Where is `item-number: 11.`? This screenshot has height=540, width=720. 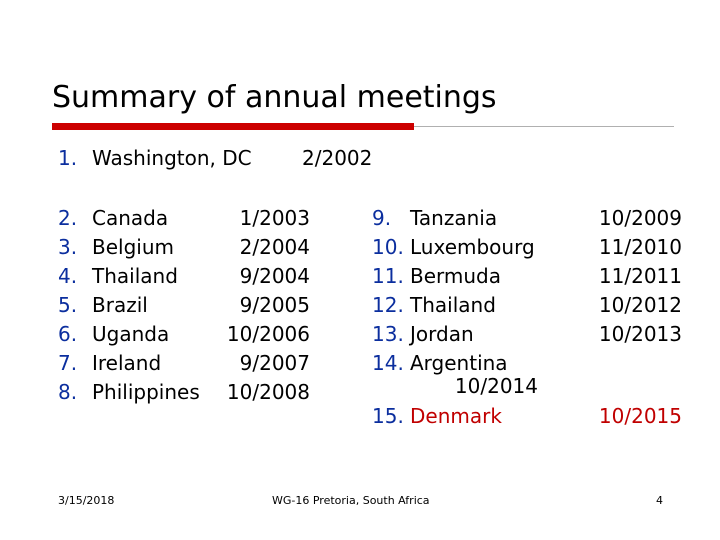 item-number: 11. is located at coordinates (388, 276).